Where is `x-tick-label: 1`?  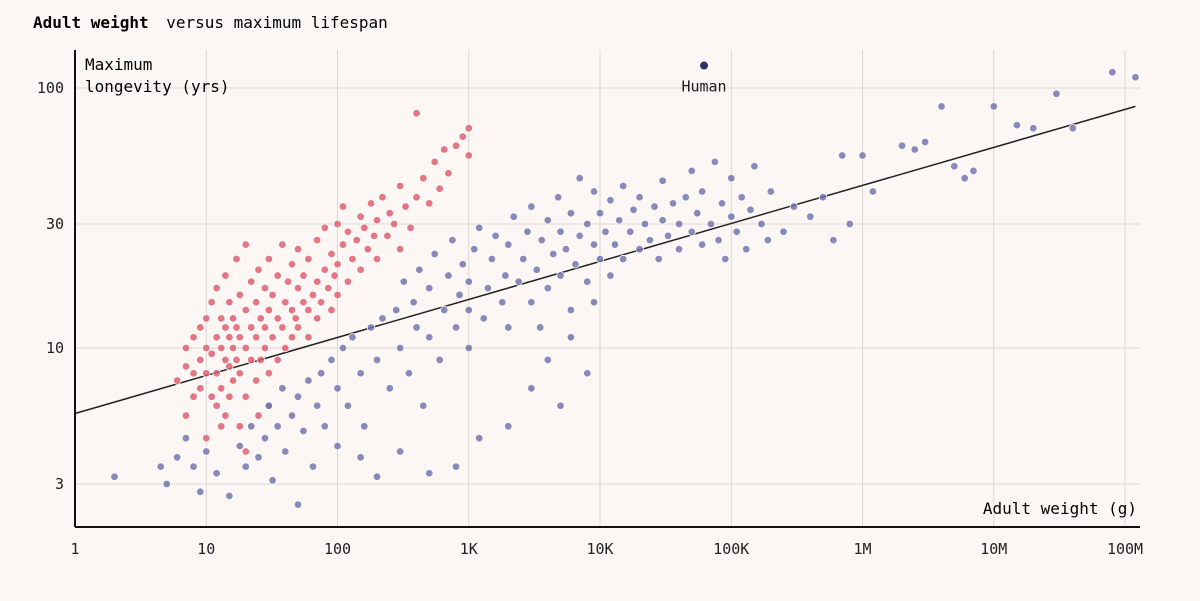 x-tick-label: 1 is located at coordinates (74, 549).